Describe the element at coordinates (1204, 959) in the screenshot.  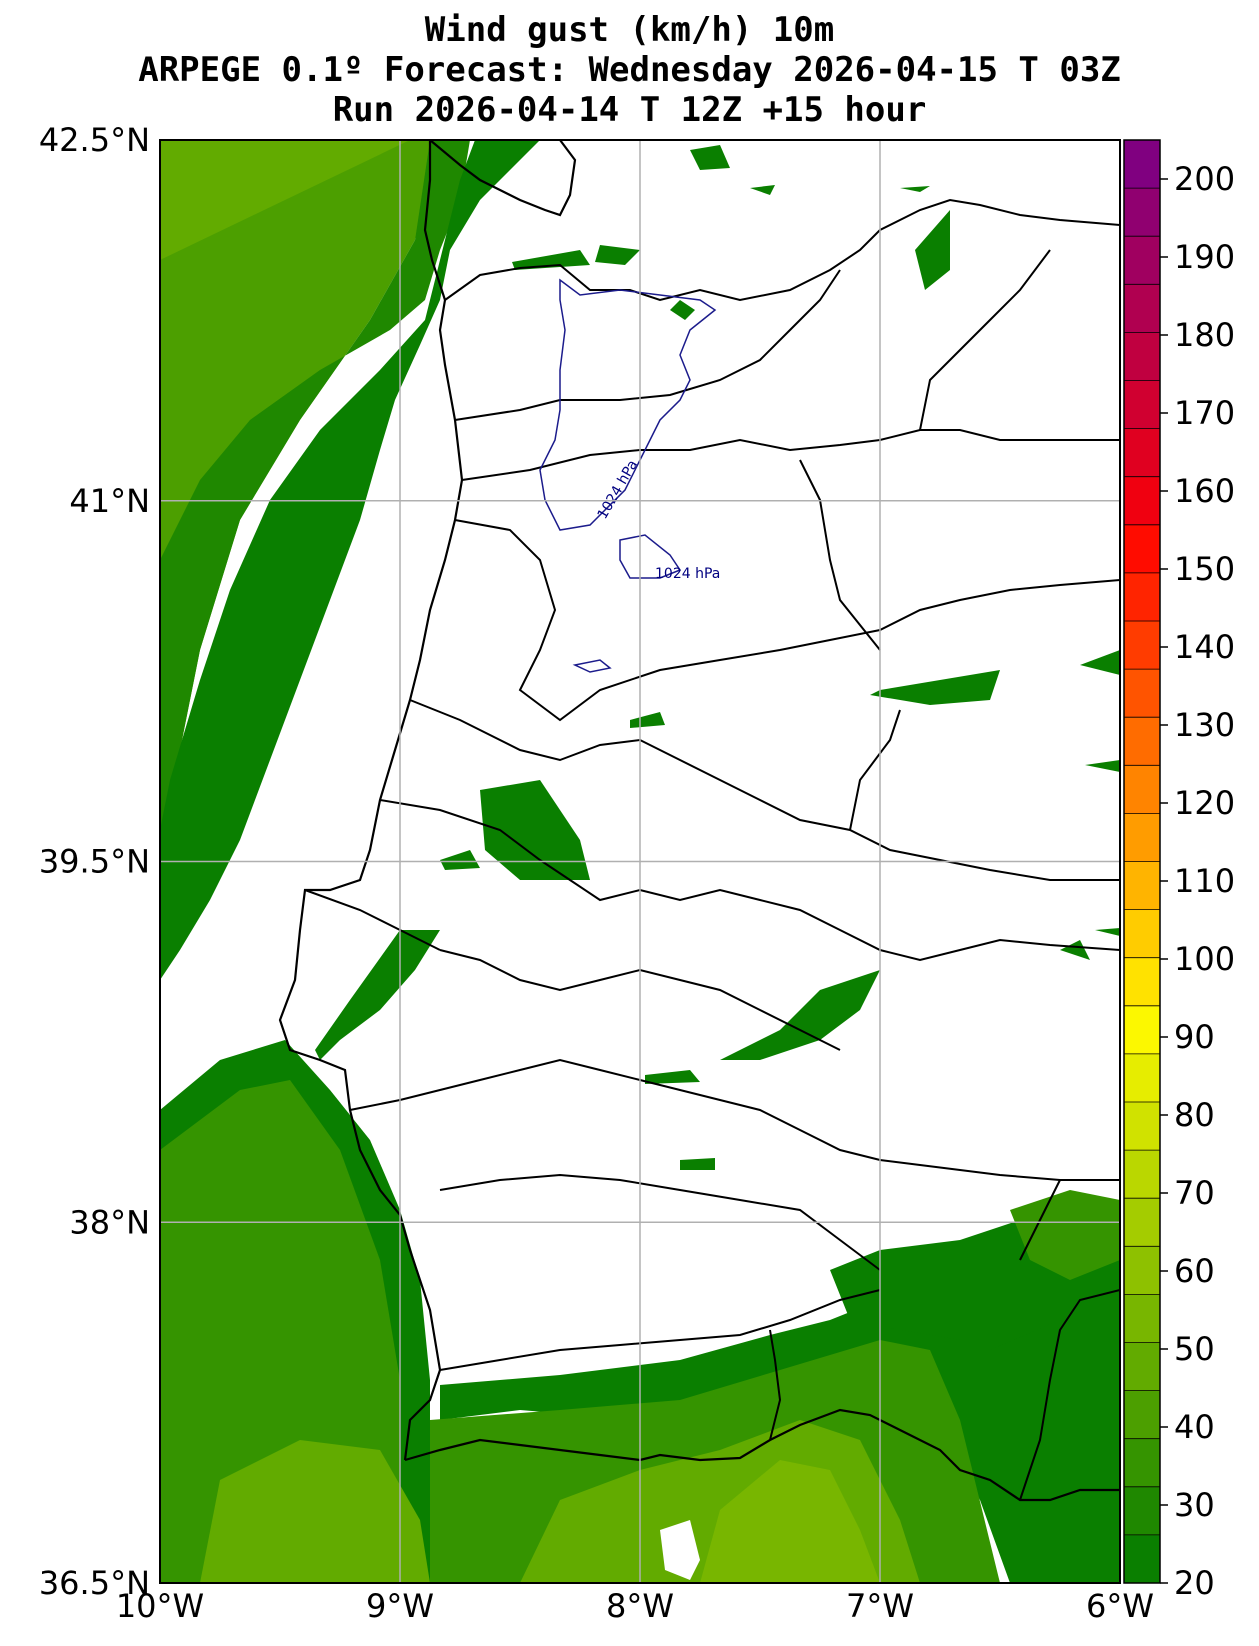
I see `colorbar-label: 100` at that location.